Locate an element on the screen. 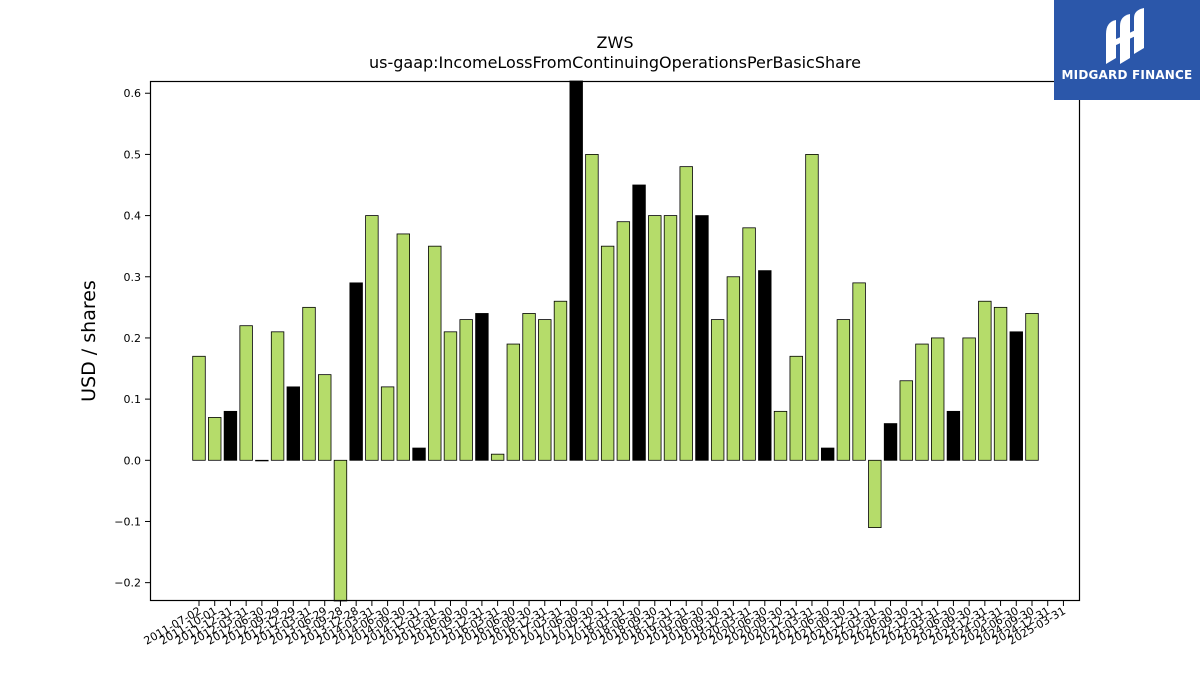  y-tick-label-4: 0.2 is located at coordinates (133, 338).